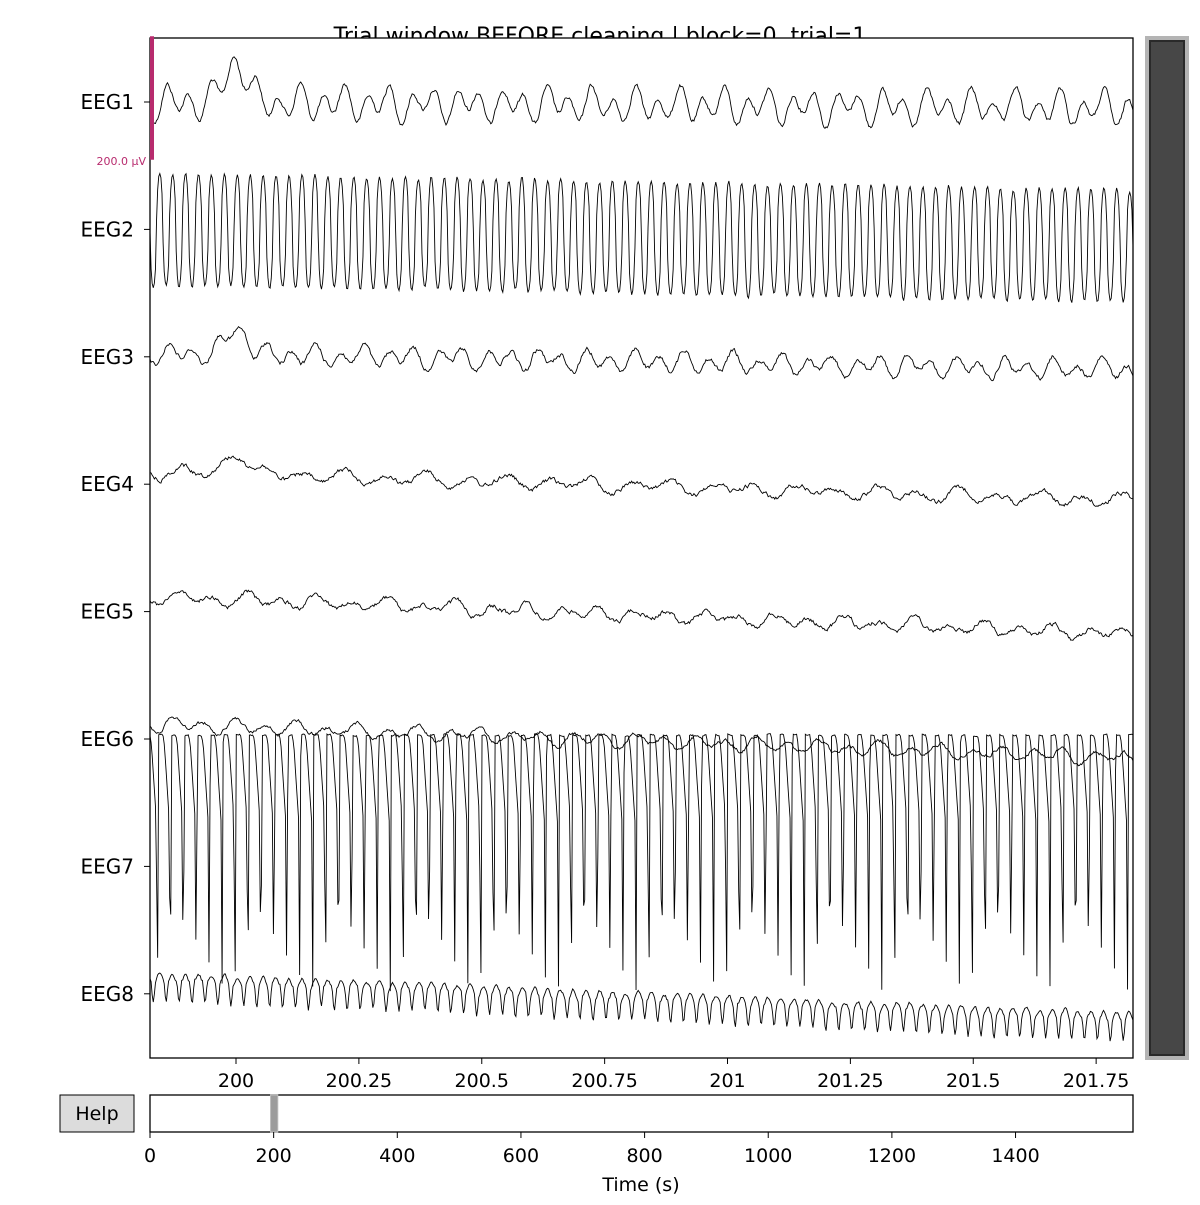 This screenshot has height=1205, width=1200. Describe the element at coordinates (892, 1156) in the screenshot. I see `overview-x-tick-label: 1200` at that location.